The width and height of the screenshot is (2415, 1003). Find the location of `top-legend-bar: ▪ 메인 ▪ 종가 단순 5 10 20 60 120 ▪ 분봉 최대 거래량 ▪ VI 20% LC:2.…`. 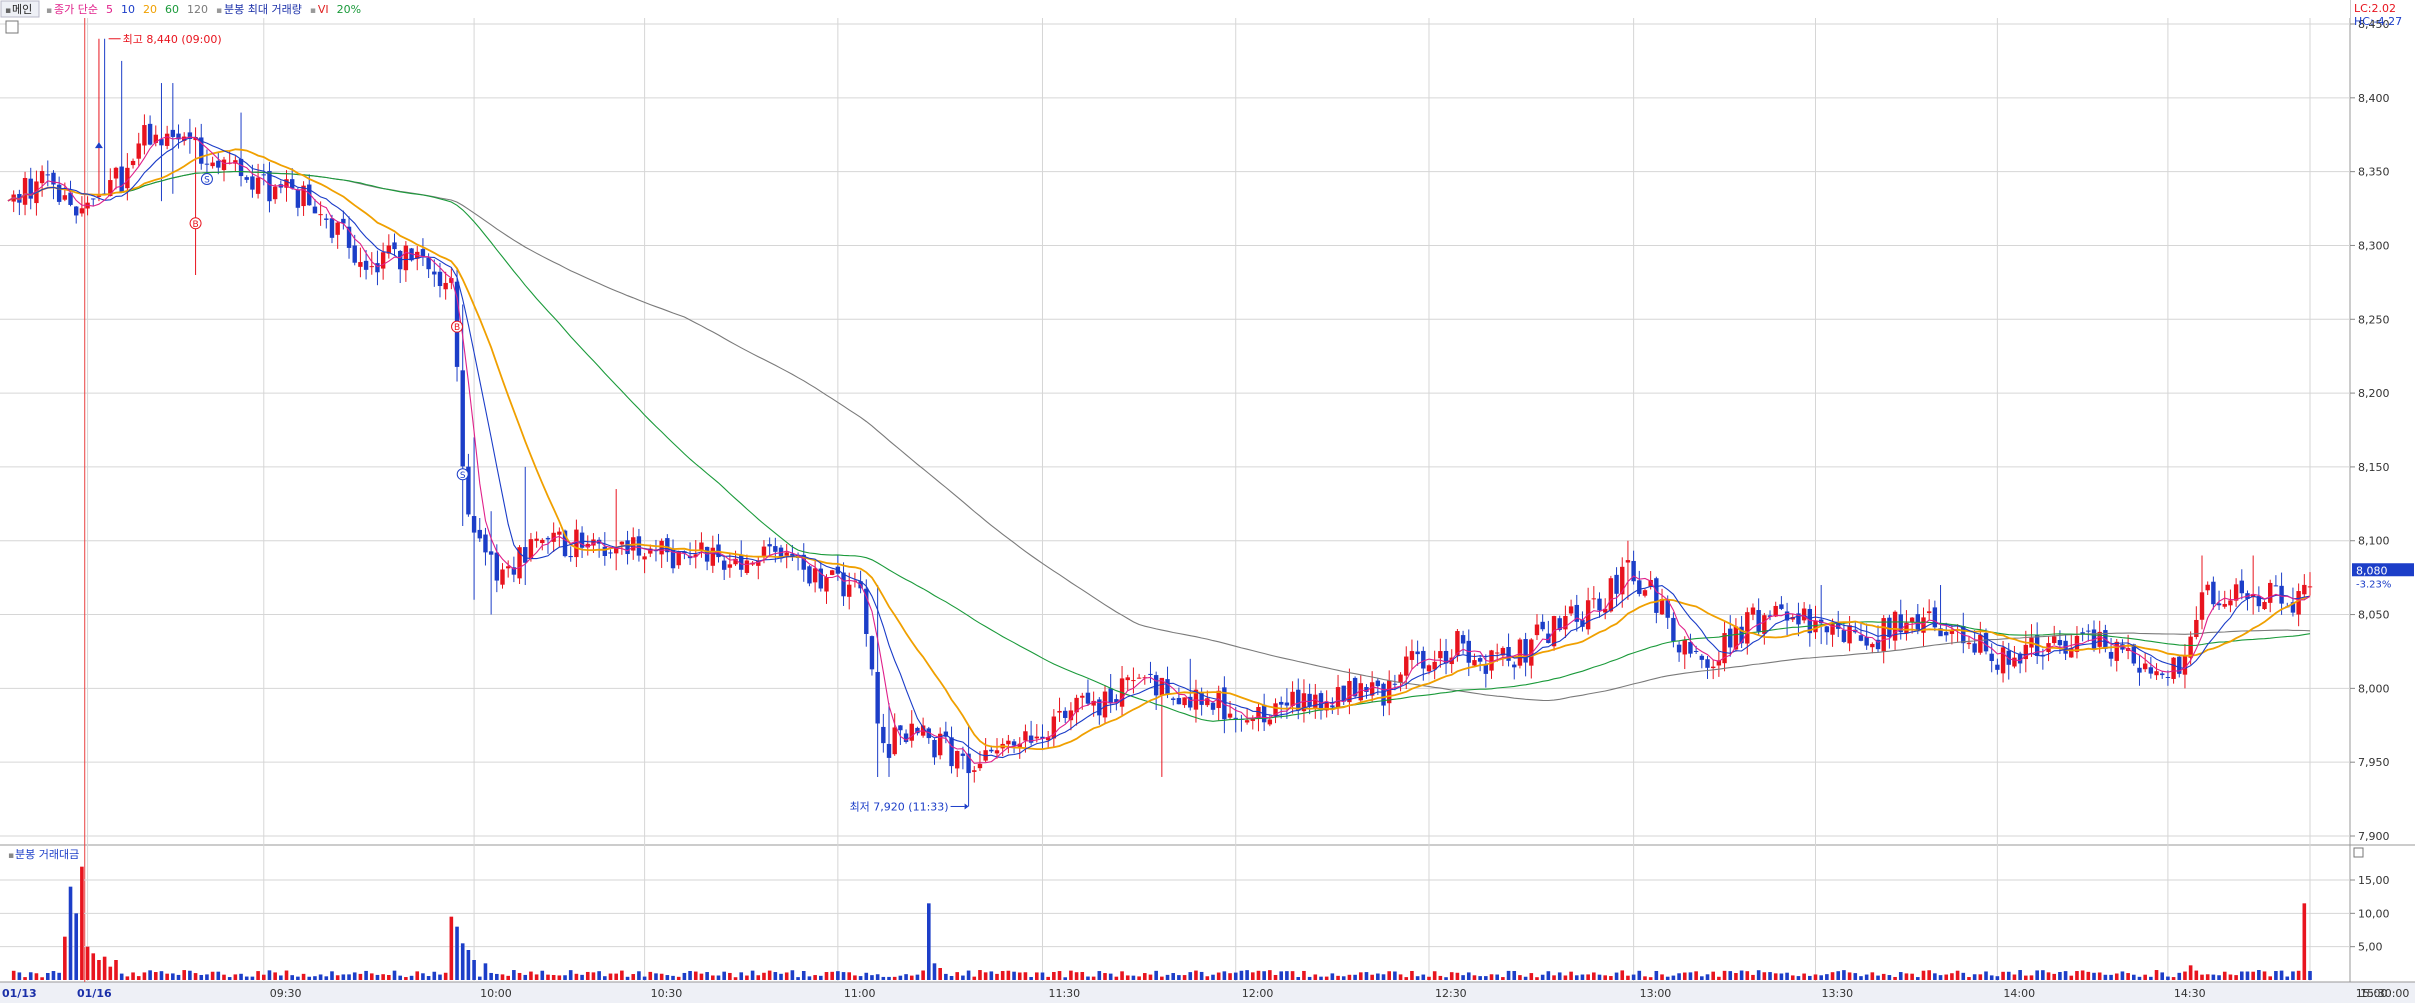

top-legend-bar: ▪ 메인 ▪ 종가 단순 5 10 20 60 120 ▪ 분봉 최대 거래량 ▪ VI 20% LC:2.… is located at coordinates (1201, 17).